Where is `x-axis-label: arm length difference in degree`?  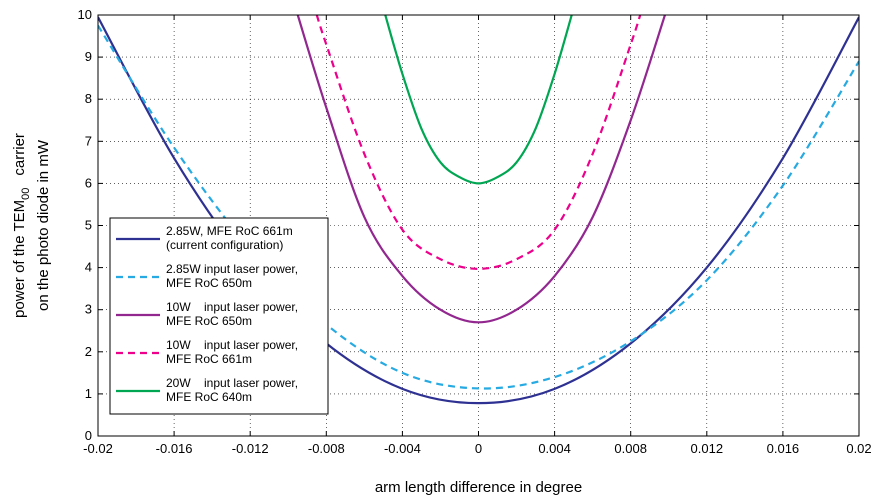 x-axis-label: arm length difference in degree is located at coordinates (478, 487).